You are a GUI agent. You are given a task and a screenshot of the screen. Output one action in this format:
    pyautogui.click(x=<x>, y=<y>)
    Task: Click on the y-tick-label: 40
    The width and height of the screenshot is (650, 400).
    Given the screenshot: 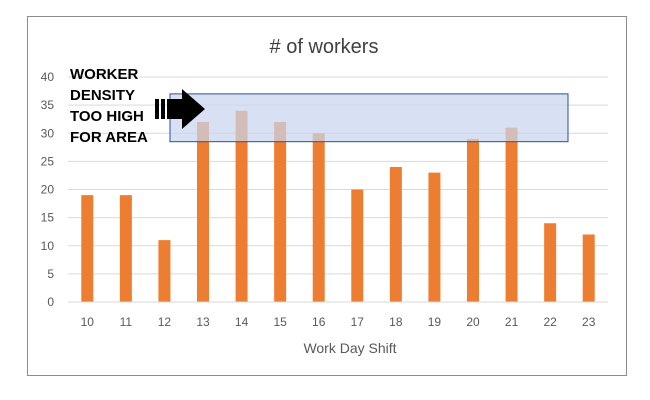 What is the action you would take?
    pyautogui.click(x=48, y=77)
    